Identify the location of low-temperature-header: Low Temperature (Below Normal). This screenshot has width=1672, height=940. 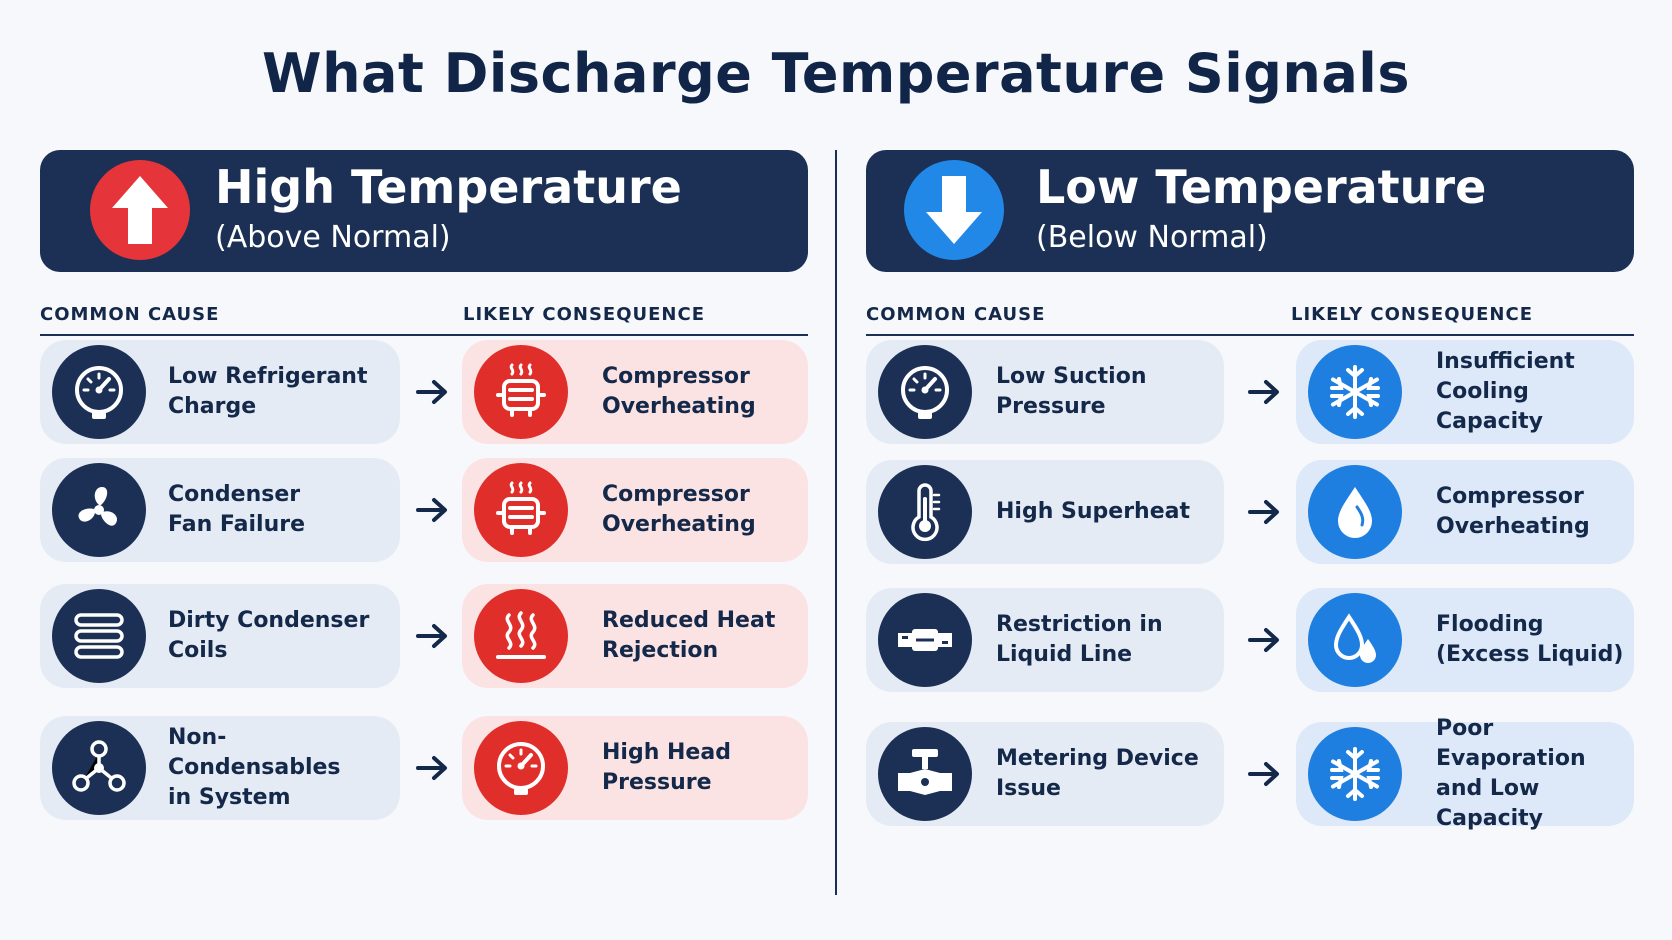
(1250, 211).